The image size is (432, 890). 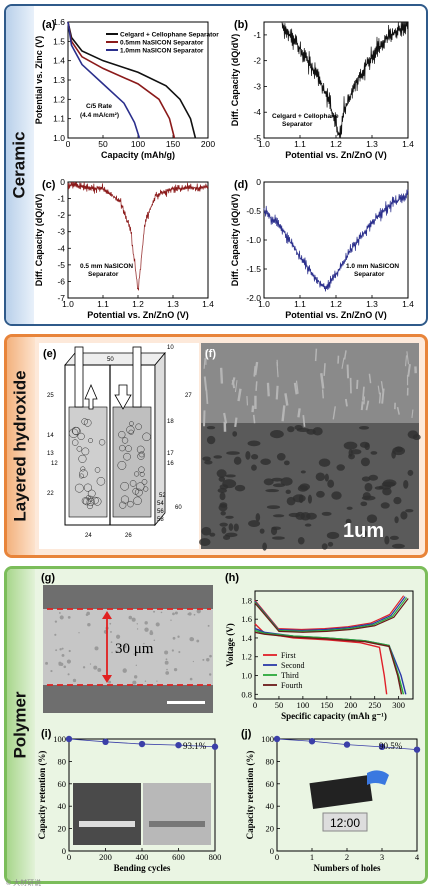 I want to click on sem-top-layer, so click(x=310, y=383).